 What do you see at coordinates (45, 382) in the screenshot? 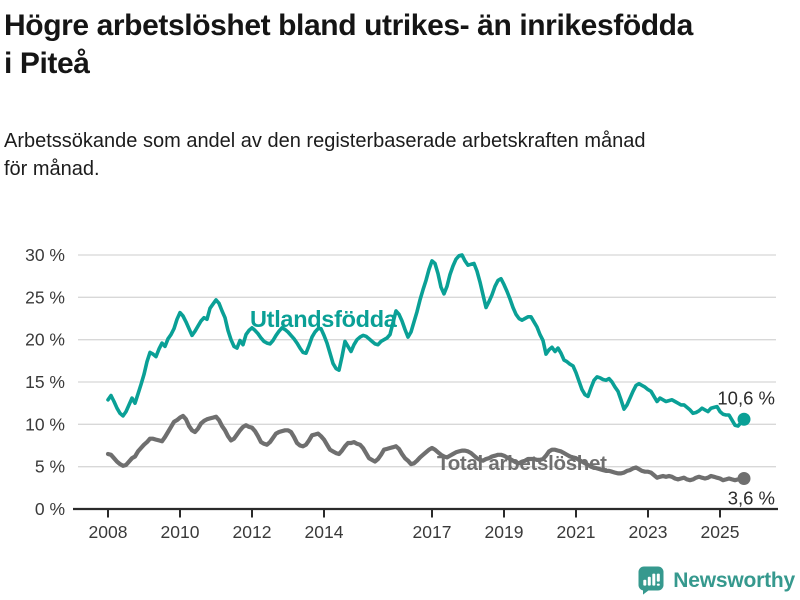
I see `y-axis-label: 15 %` at bounding box center [45, 382].